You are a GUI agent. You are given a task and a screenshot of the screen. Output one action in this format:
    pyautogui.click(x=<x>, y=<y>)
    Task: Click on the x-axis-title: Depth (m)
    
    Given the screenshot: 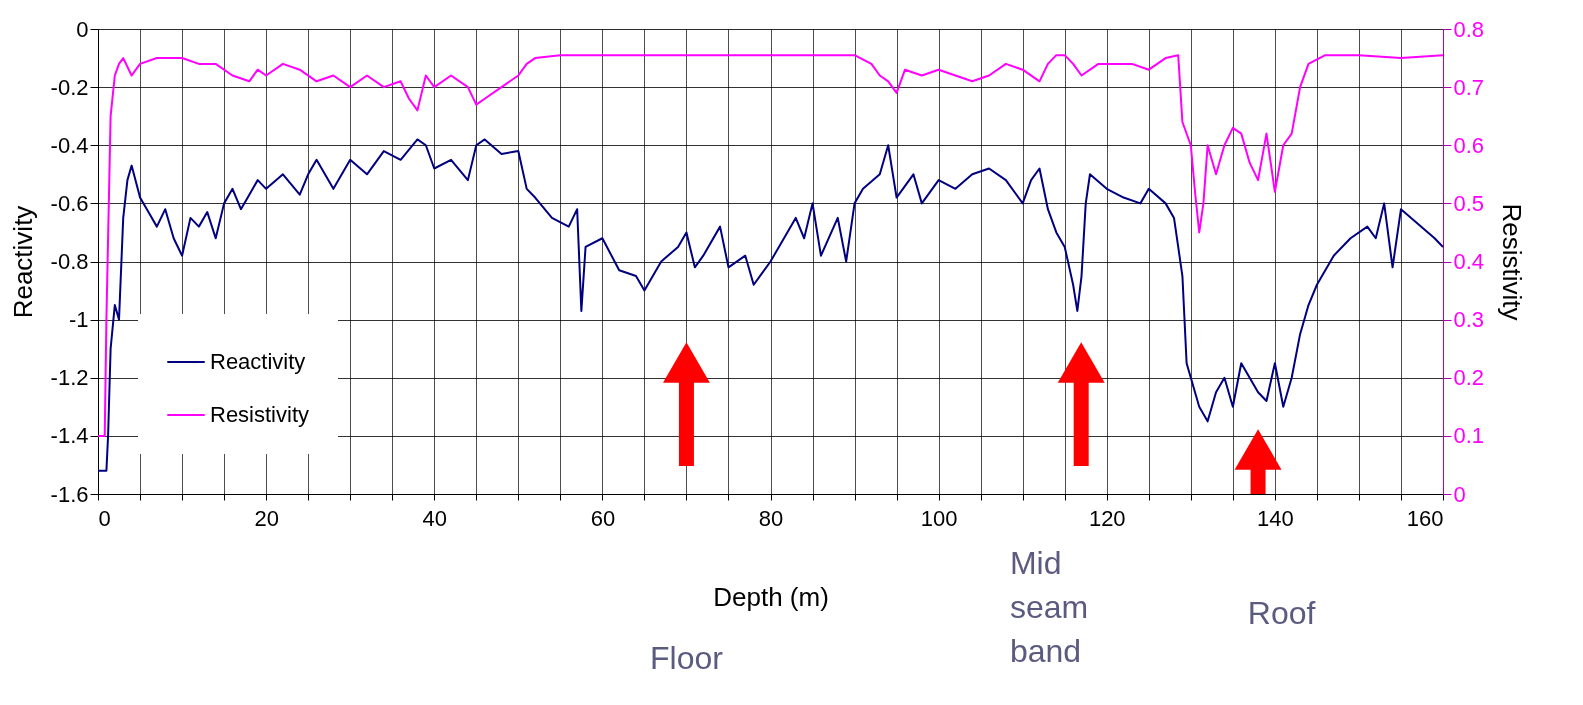 What is the action you would take?
    pyautogui.click(x=771, y=596)
    